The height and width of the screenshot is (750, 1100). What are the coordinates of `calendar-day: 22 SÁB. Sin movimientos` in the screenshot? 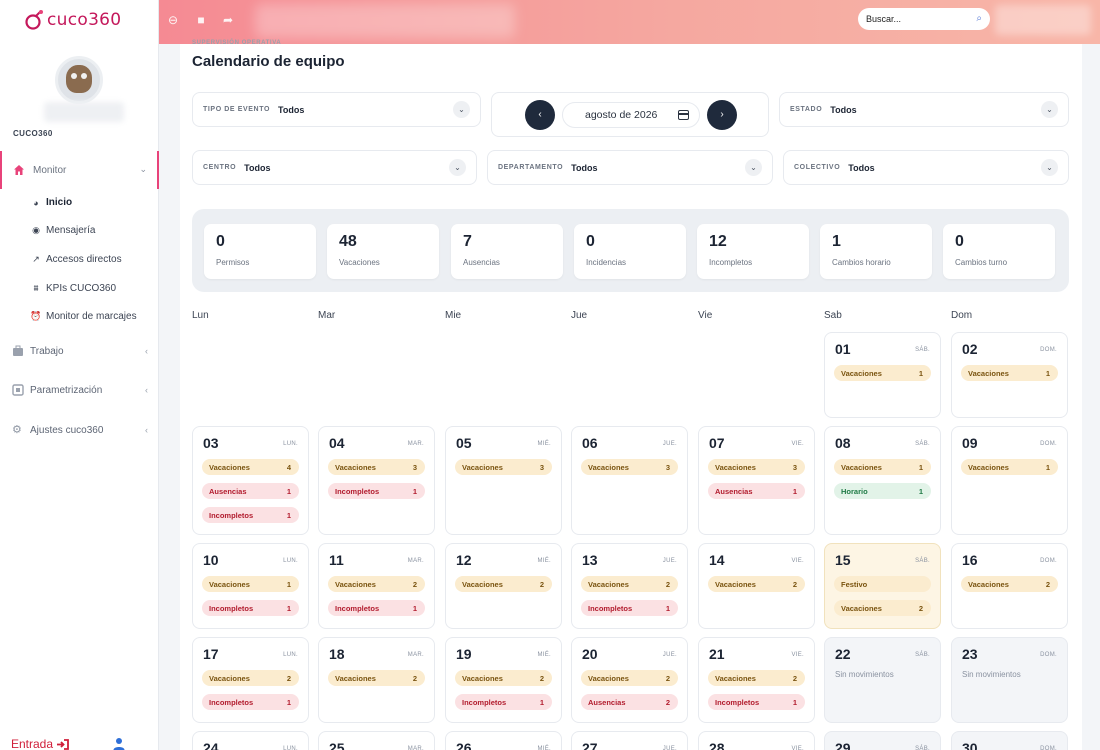 It's located at (882, 680).